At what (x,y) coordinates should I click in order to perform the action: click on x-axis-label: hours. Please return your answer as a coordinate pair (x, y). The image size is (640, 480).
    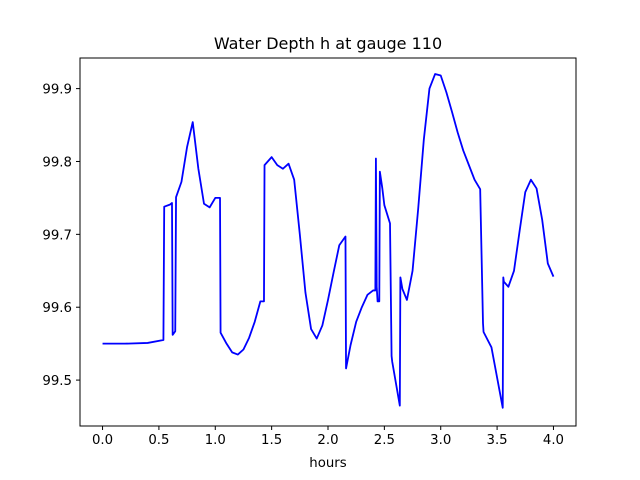
    Looking at the image, I should click on (327, 463).